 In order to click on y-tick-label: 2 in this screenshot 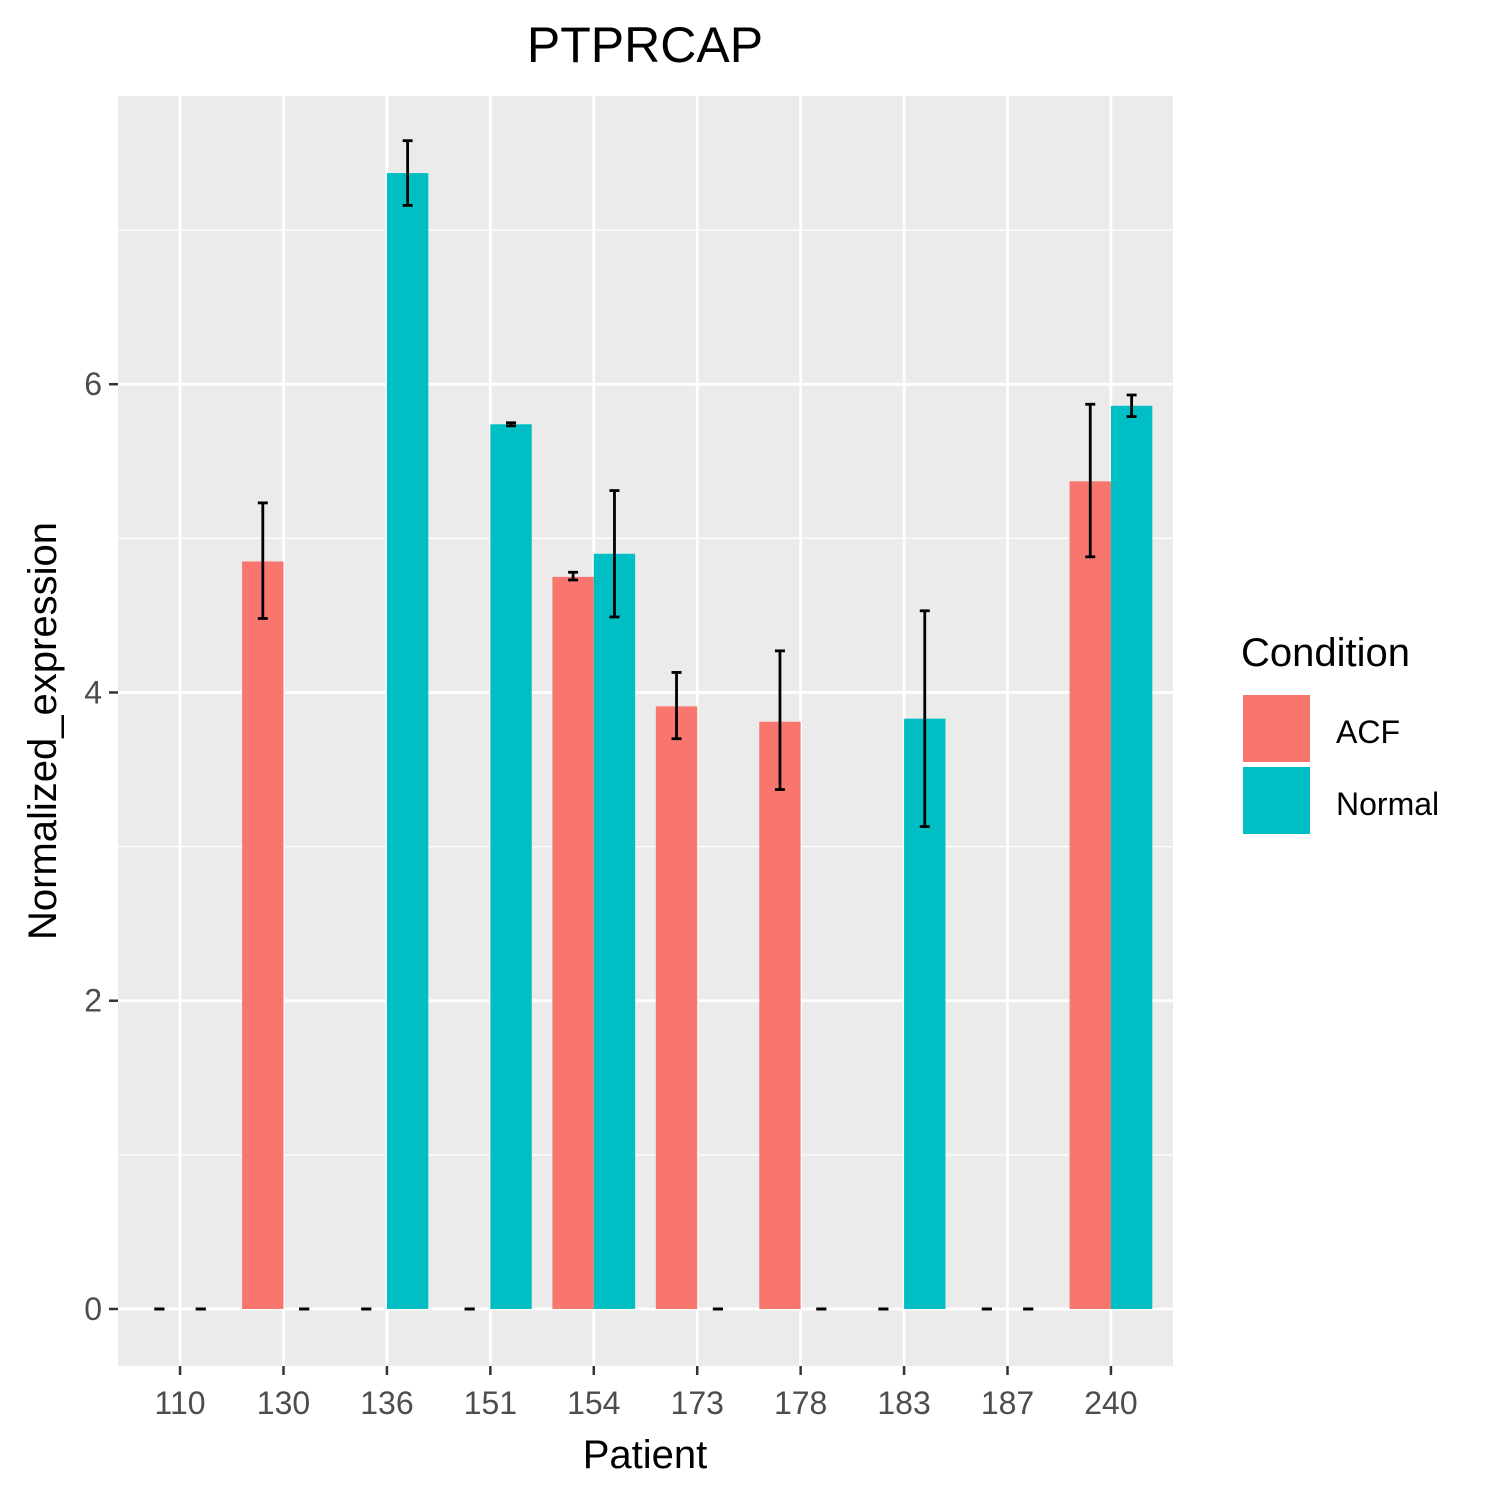, I will do `click(93, 1001)`.